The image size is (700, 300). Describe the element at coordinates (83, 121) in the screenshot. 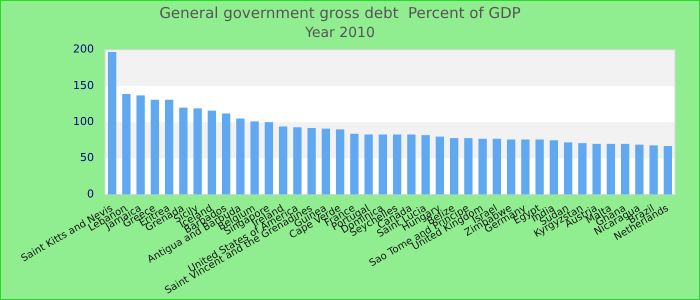

I see `y-tick-label: 100` at that location.